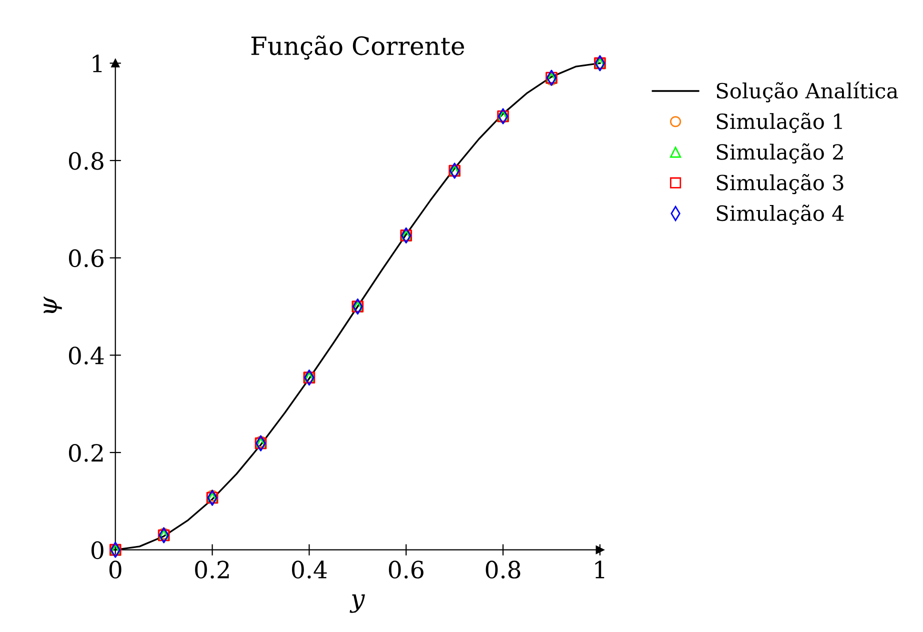 The width and height of the screenshot is (923, 632). What do you see at coordinates (357, 47) in the screenshot?
I see `chart-title: Função Corrente` at bounding box center [357, 47].